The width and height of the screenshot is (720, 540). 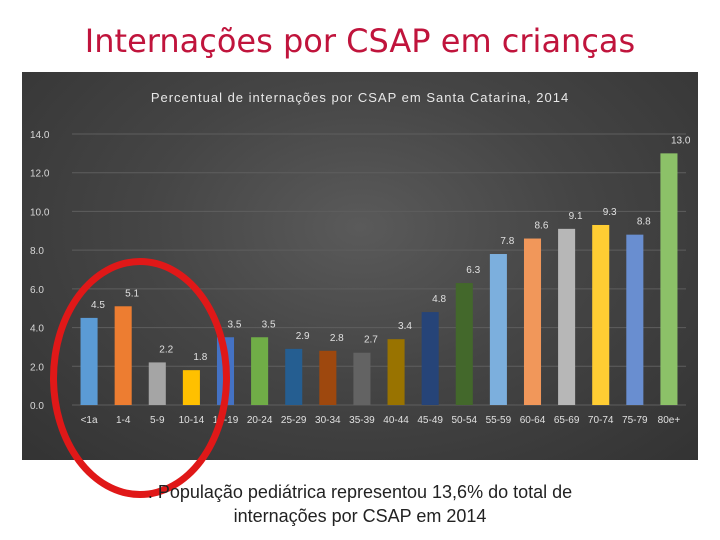 I want to click on x-tick-label: 65-69, so click(x=567, y=420).